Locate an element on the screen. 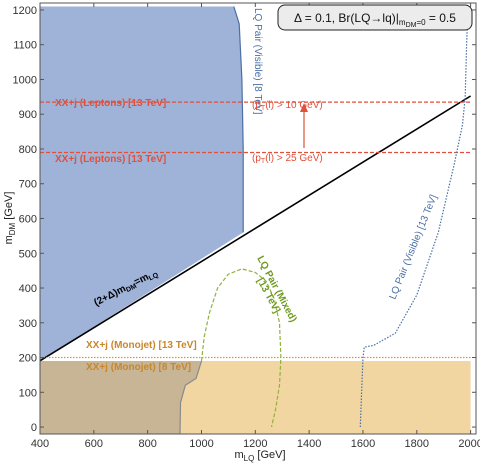  x-tick-label: 600 is located at coordinates (94, 444).